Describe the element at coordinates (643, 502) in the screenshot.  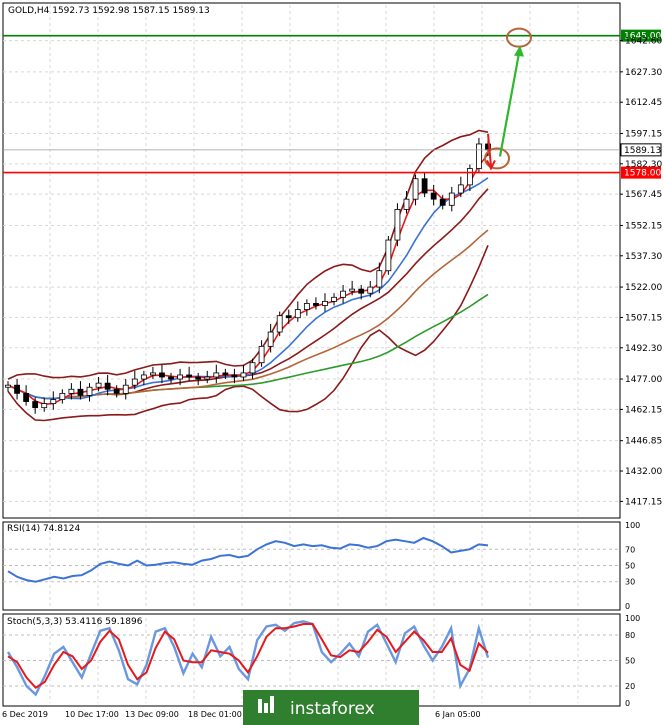
I see `y-tick-label: 1417.15` at that location.